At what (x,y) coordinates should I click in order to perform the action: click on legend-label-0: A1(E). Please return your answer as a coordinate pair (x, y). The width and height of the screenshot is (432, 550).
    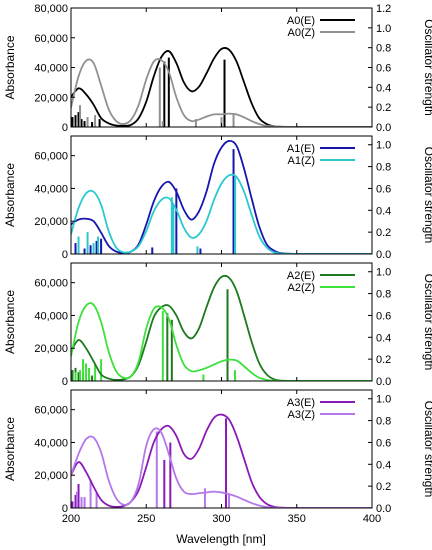
    Looking at the image, I should click on (301, 149).